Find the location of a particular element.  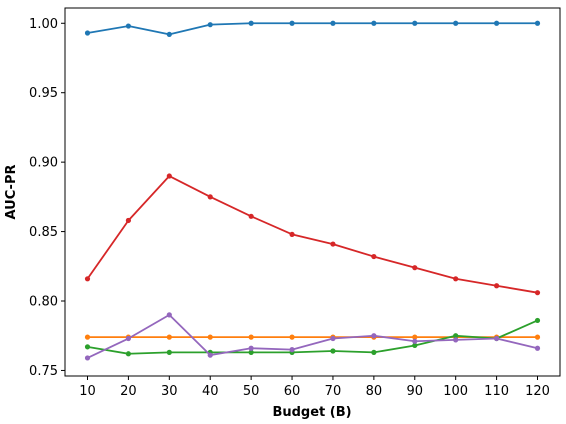

y-tick-label: 0.90 is located at coordinates (43, 163).